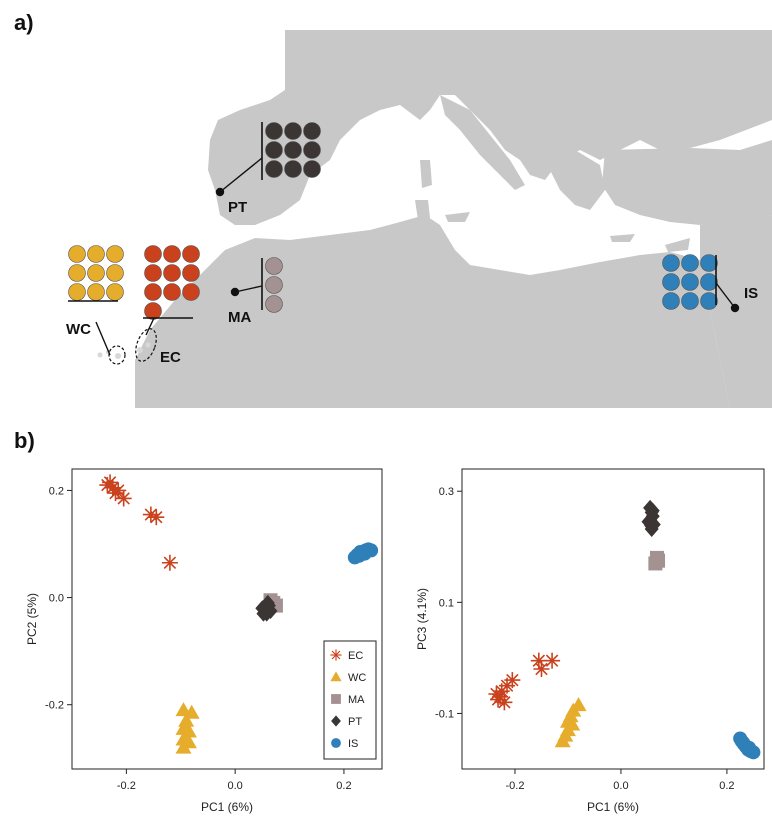  I want to click on y-tick-label: 0.1, so click(446, 603).